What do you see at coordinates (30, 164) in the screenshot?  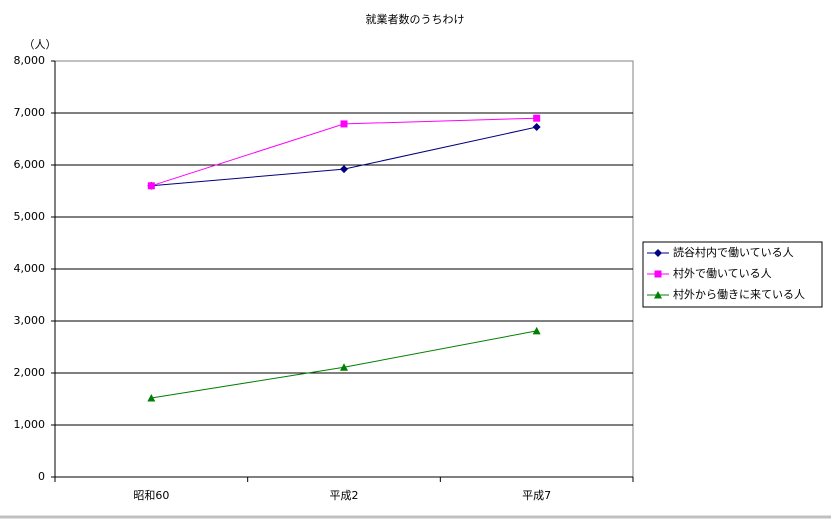 I see `y-tick-label: 6,000` at bounding box center [30, 164].